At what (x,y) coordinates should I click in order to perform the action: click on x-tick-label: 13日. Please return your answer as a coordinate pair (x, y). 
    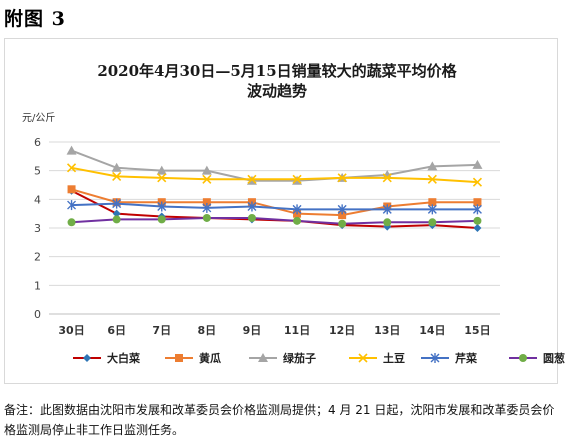
    Looking at the image, I should click on (387, 330).